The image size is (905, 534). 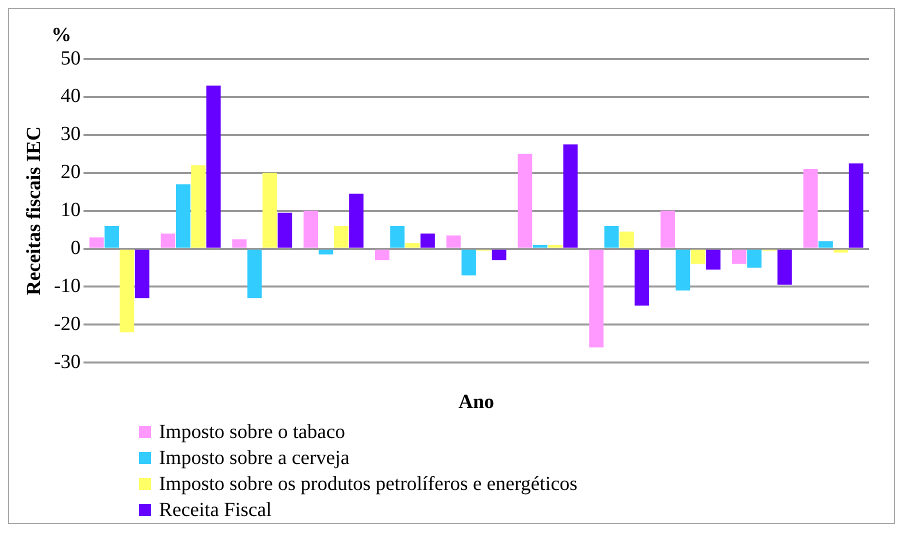 I want to click on y-tick-label: 30, so click(x=70, y=134).